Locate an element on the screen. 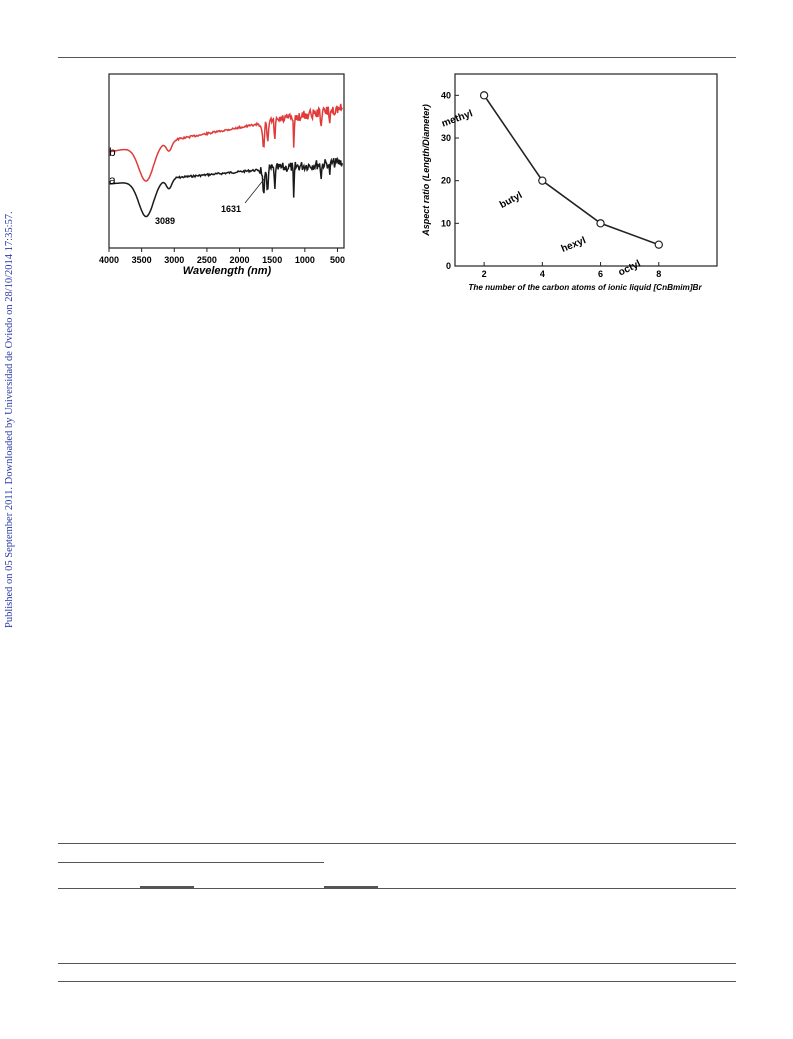 This screenshot has height=1039, width=793. aspect-x-tick-label: 4 is located at coordinates (542, 274).